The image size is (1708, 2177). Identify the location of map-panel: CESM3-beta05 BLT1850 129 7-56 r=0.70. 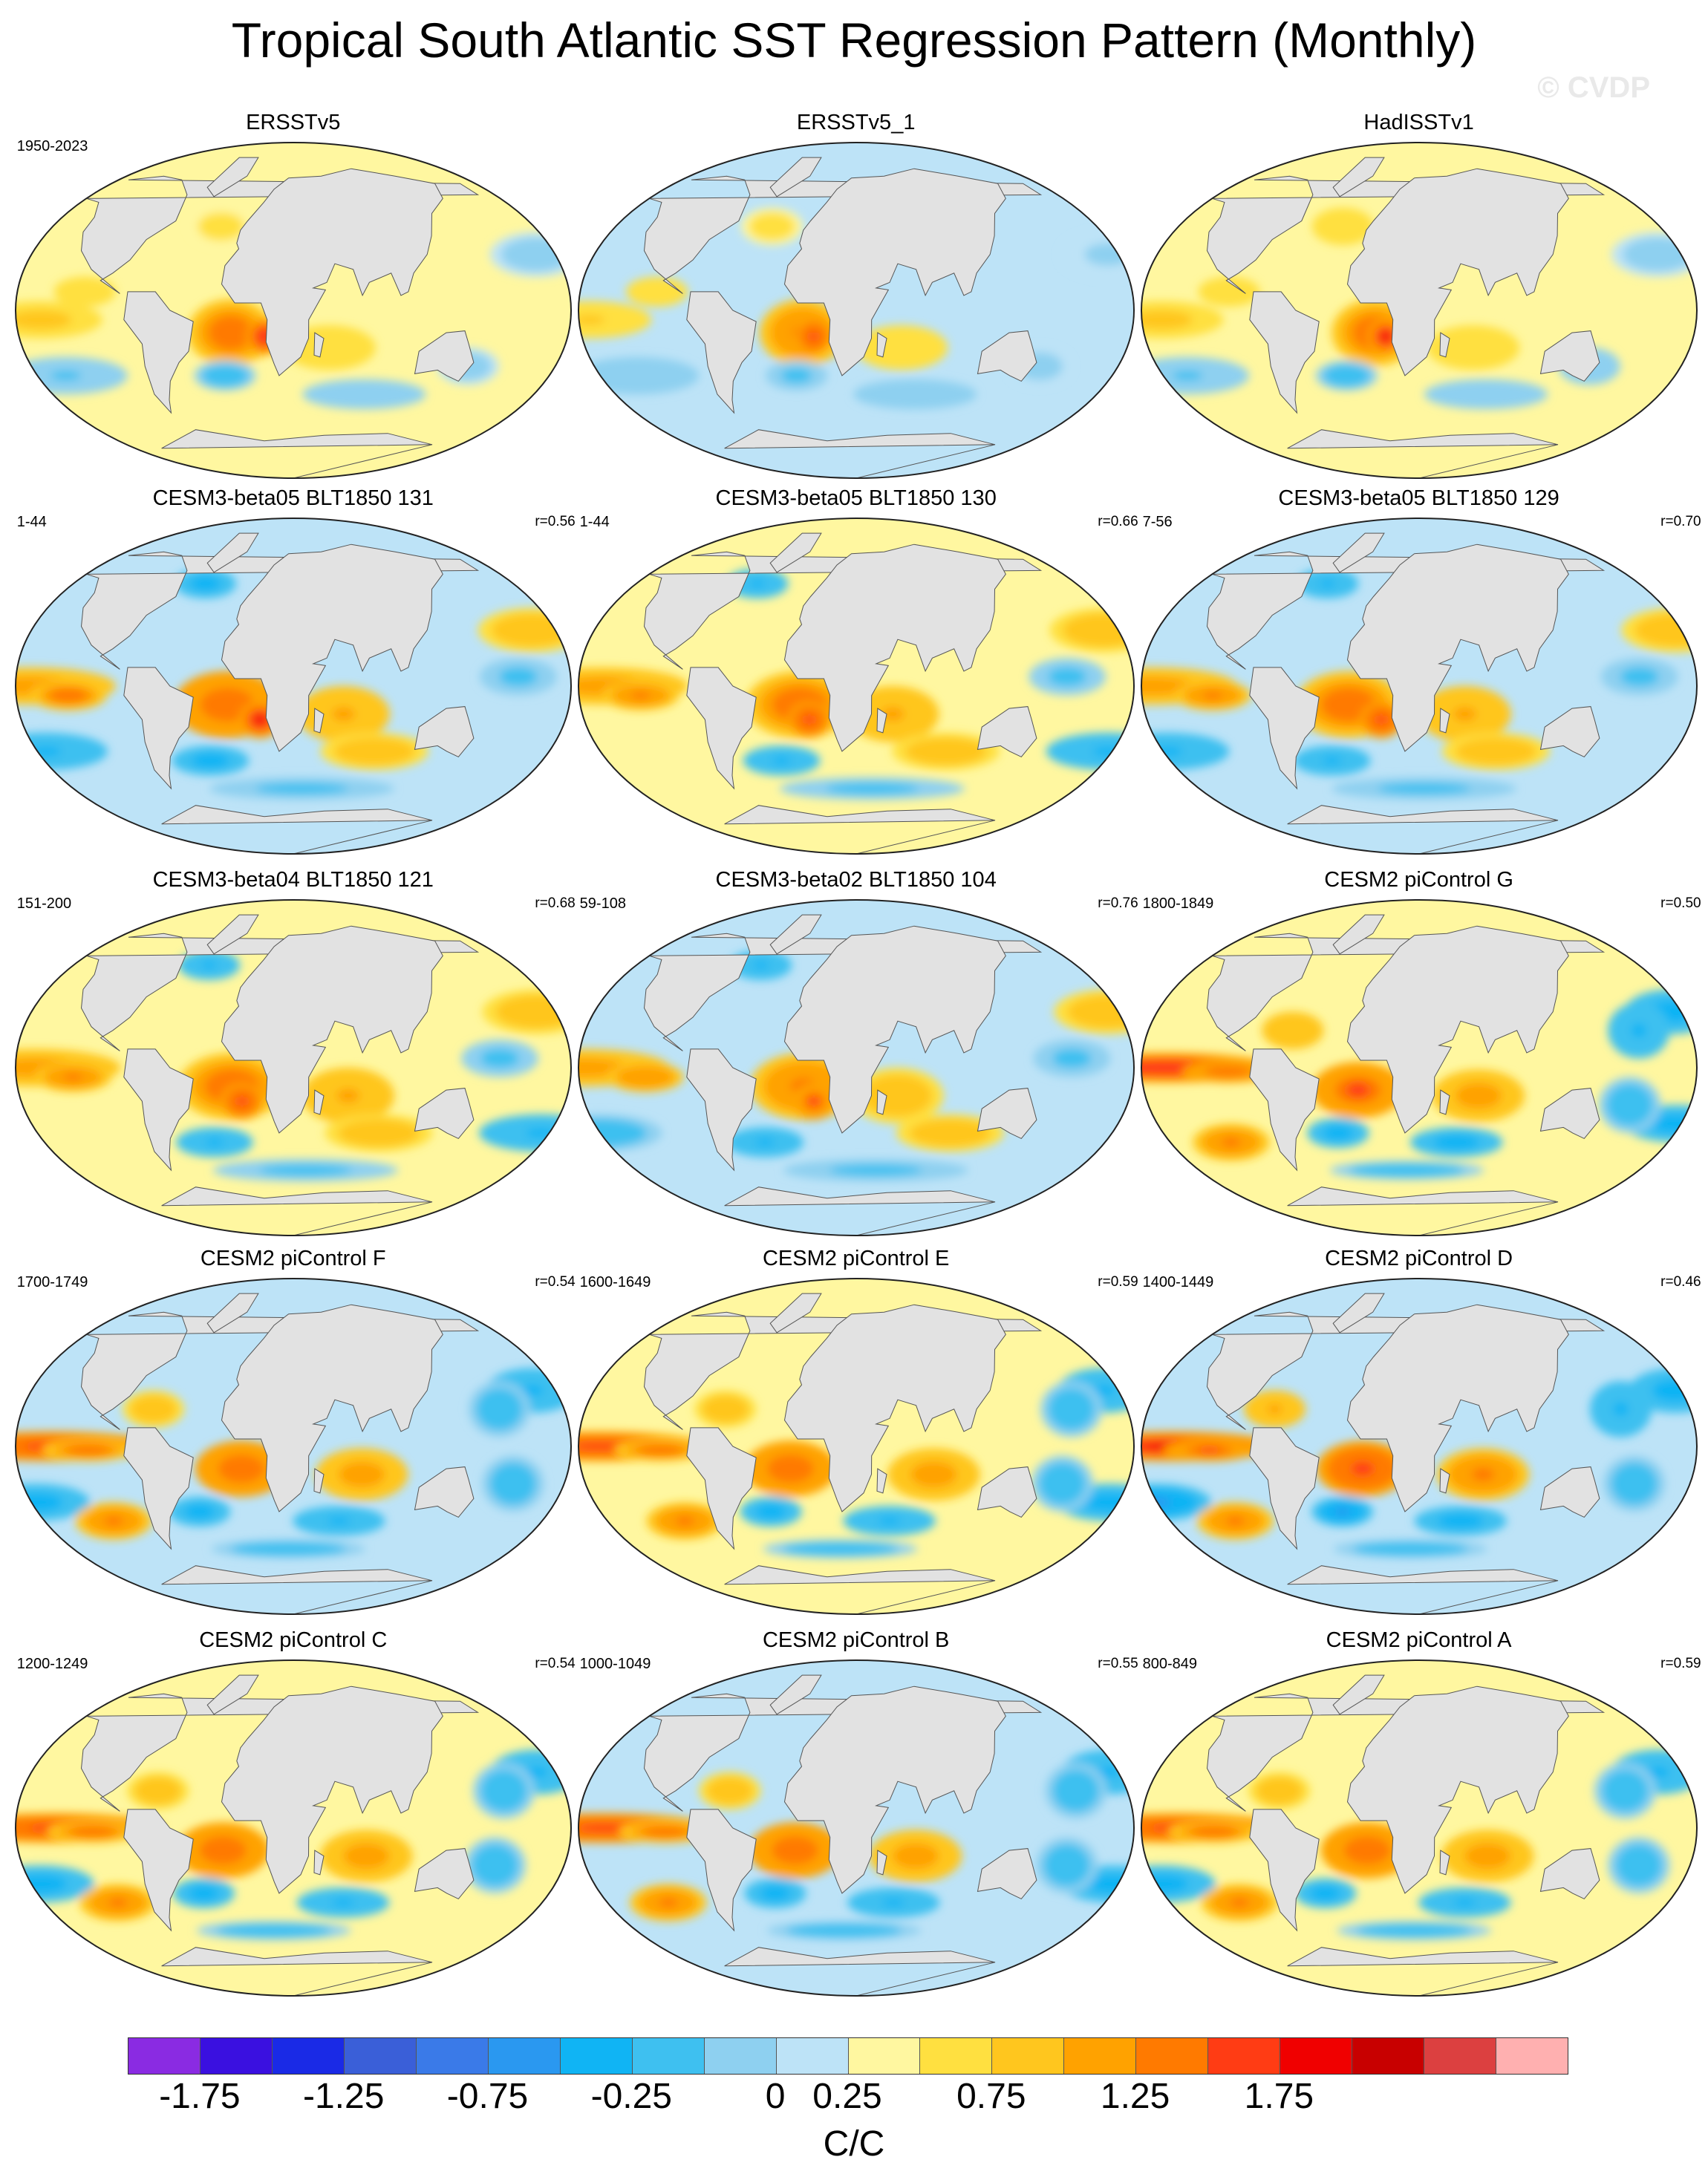
(1420, 671).